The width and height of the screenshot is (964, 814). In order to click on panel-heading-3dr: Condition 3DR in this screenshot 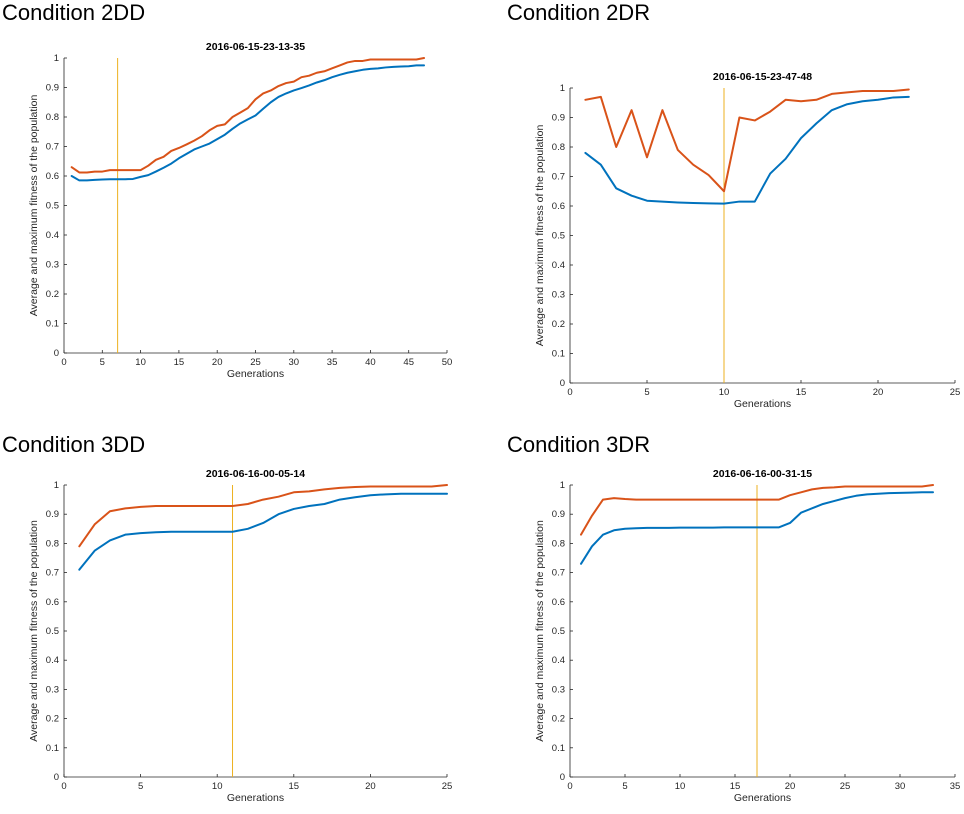, I will do `click(579, 444)`.